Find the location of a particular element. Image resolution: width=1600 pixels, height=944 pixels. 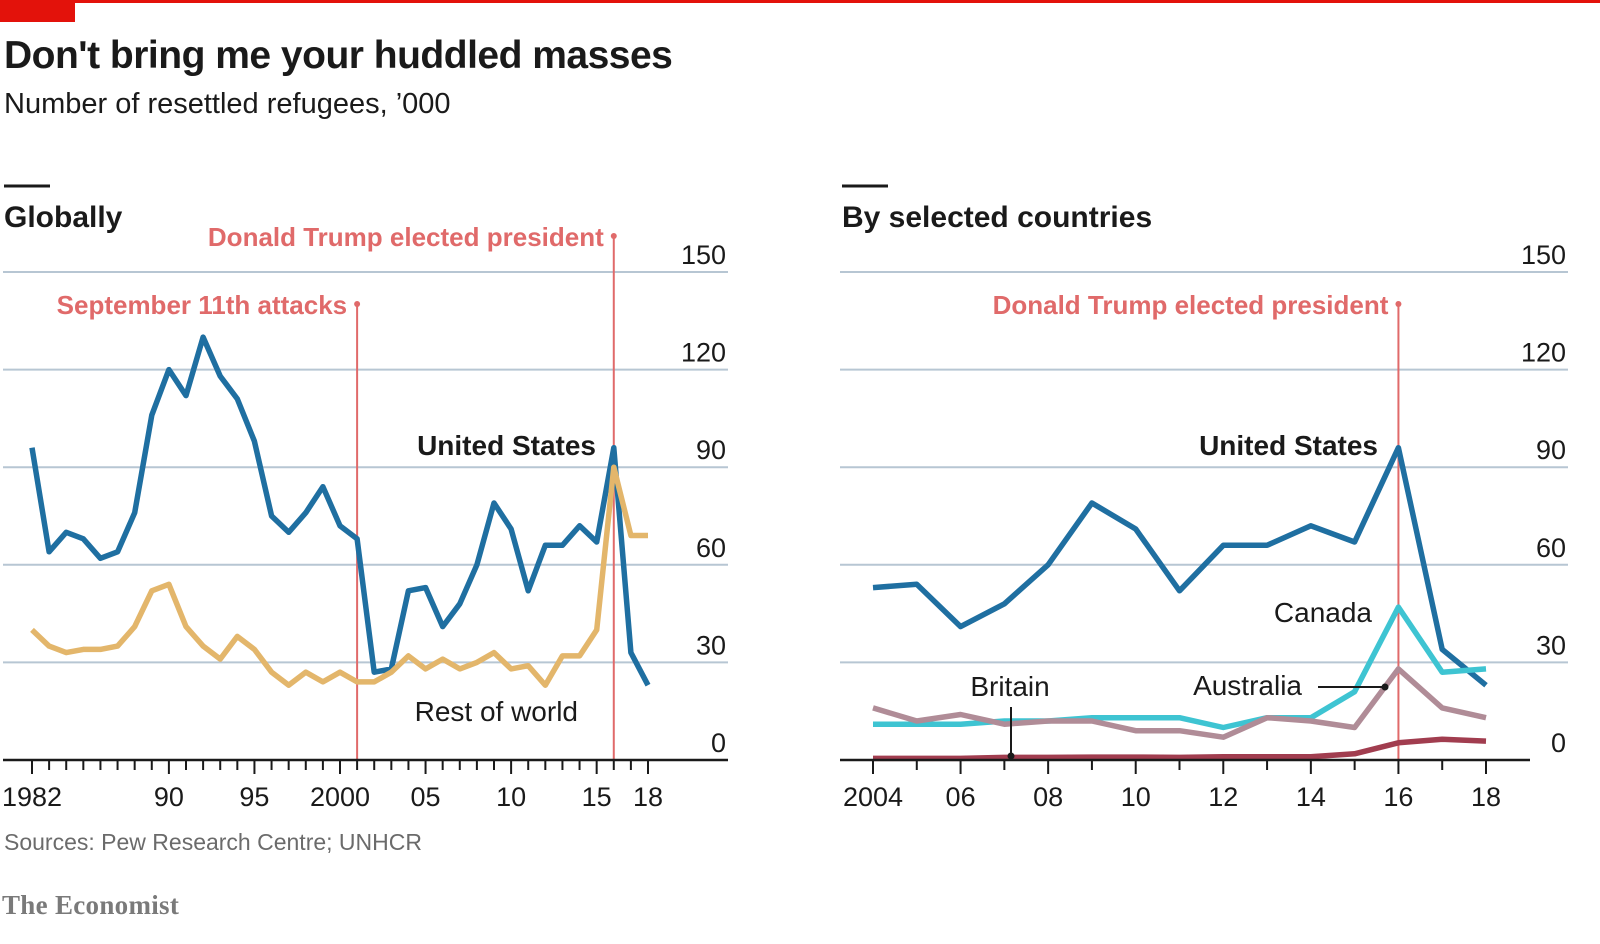

countries-y-tick-label: 150 is located at coordinates (1543, 255).